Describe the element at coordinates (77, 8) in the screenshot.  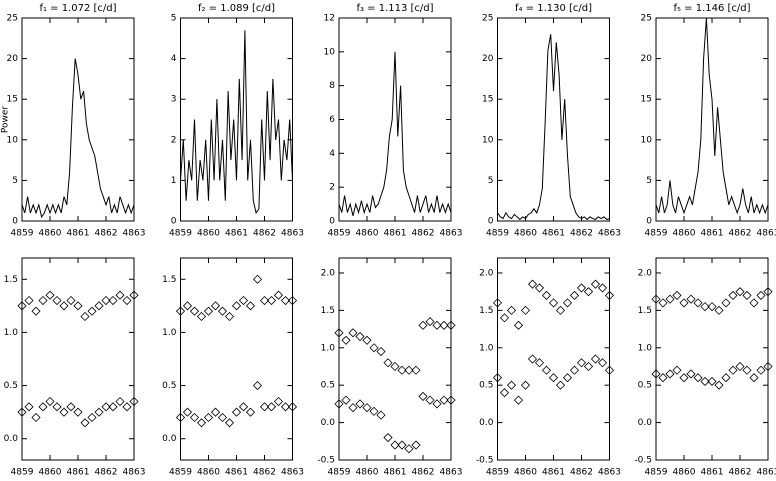
I see `panel-title: f₁ = 1.072 [c/d]` at that location.